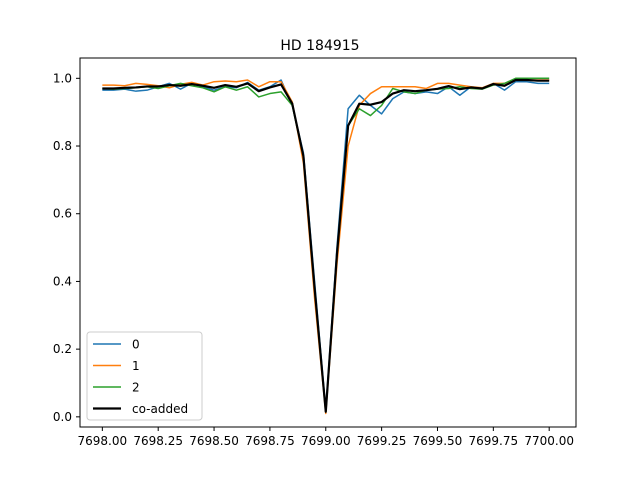 Image resolution: width=640 pixels, height=484 pixels. Describe the element at coordinates (62, 349) in the screenshot. I see `y-tick-label: 0.2` at that location.